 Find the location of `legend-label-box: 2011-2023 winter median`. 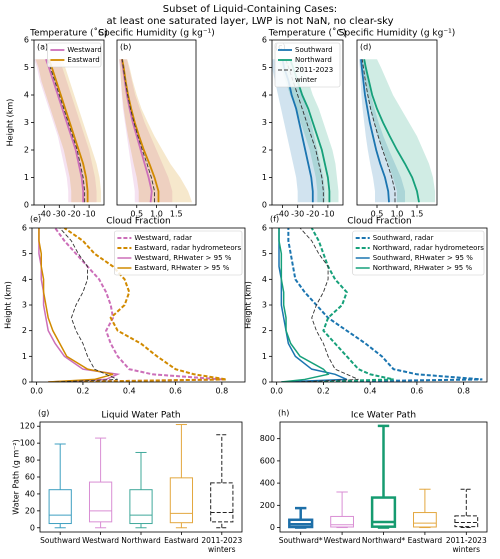

legend-label-box: 2011-2023 winter median is located at coordinates (314, 75).